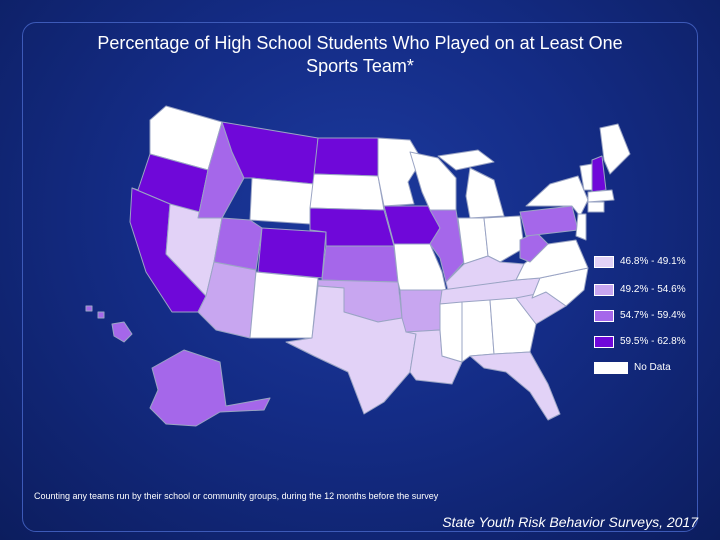 This screenshot has width=720, height=540. I want to click on state-alabama, so click(478, 331).